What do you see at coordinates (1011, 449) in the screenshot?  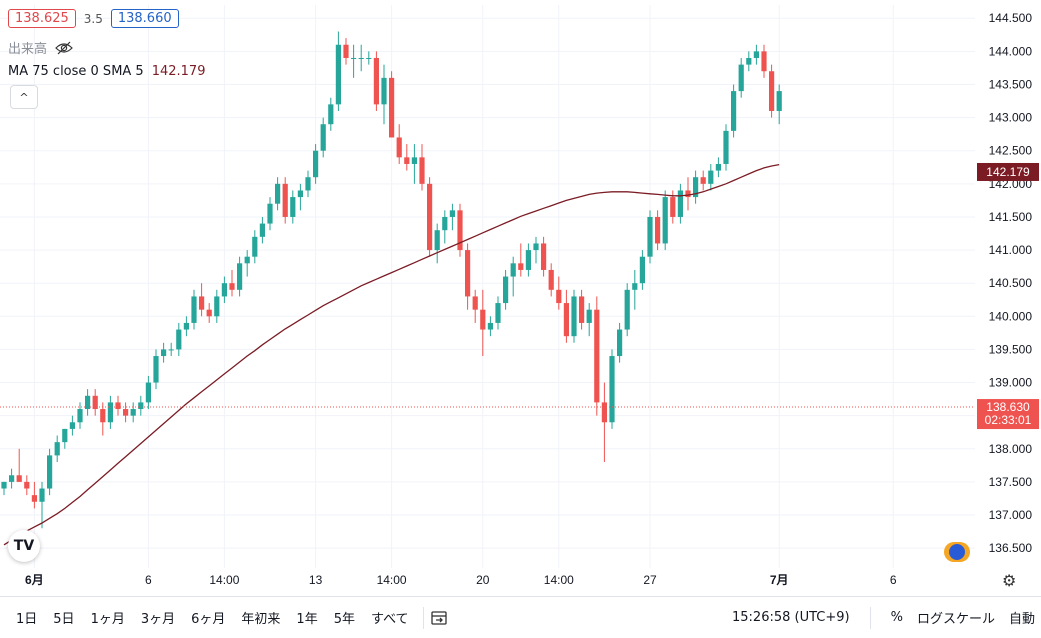 I see `y-tick-label: 138.000` at bounding box center [1011, 449].